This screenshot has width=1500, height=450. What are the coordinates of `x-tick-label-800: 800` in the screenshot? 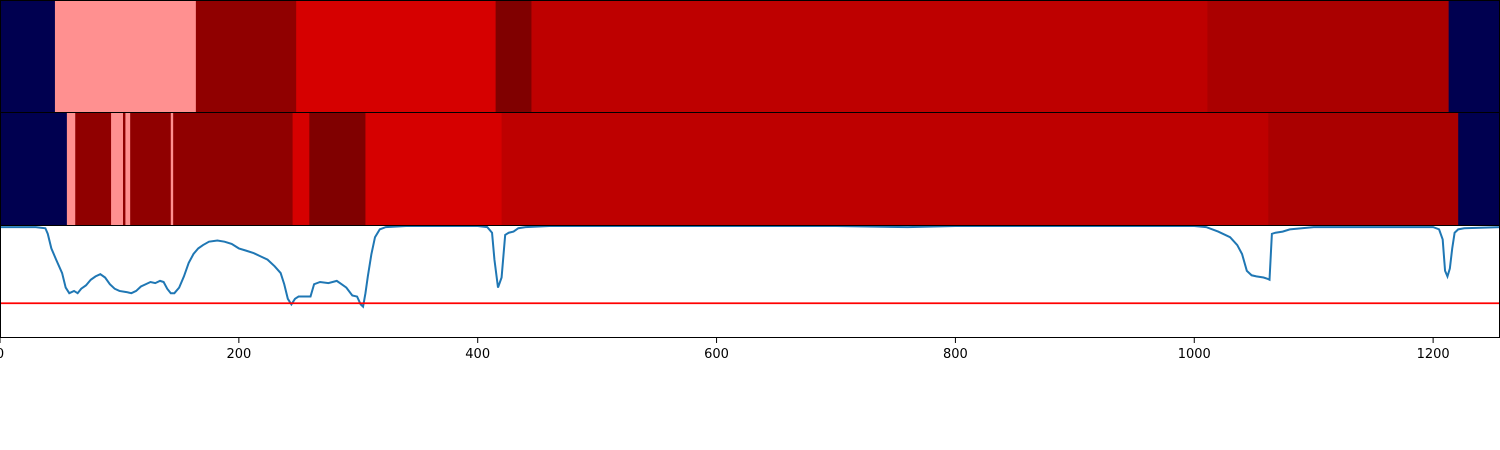 It's located at (955, 354).